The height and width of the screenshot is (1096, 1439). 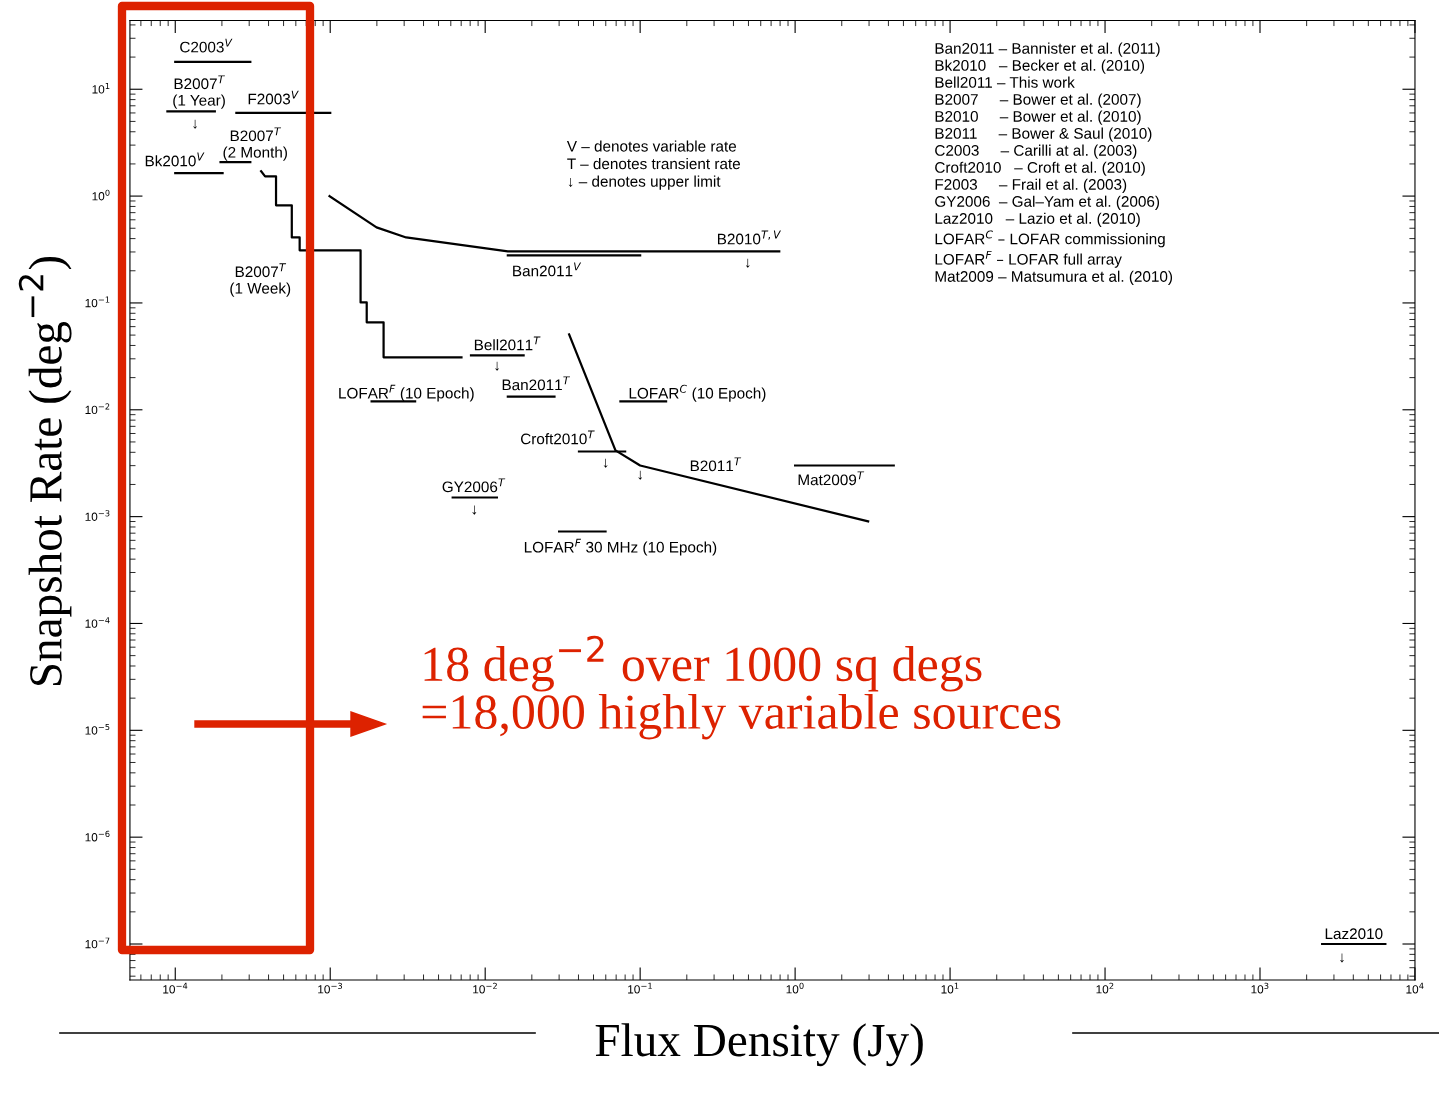 I want to click on y-tick-label: 10$^{−5}$, so click(x=97, y=729).